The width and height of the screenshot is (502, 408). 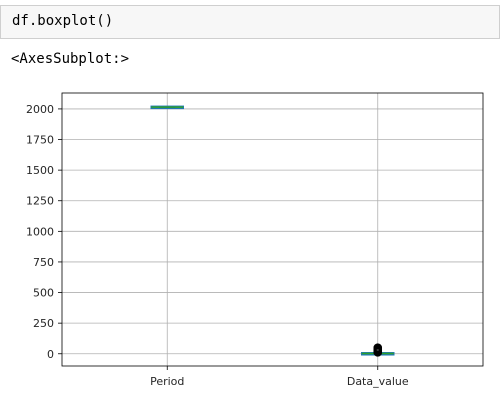 What do you see at coordinates (63, 21) in the screenshot?
I see `code-text: df.boxplot()` at bounding box center [63, 21].